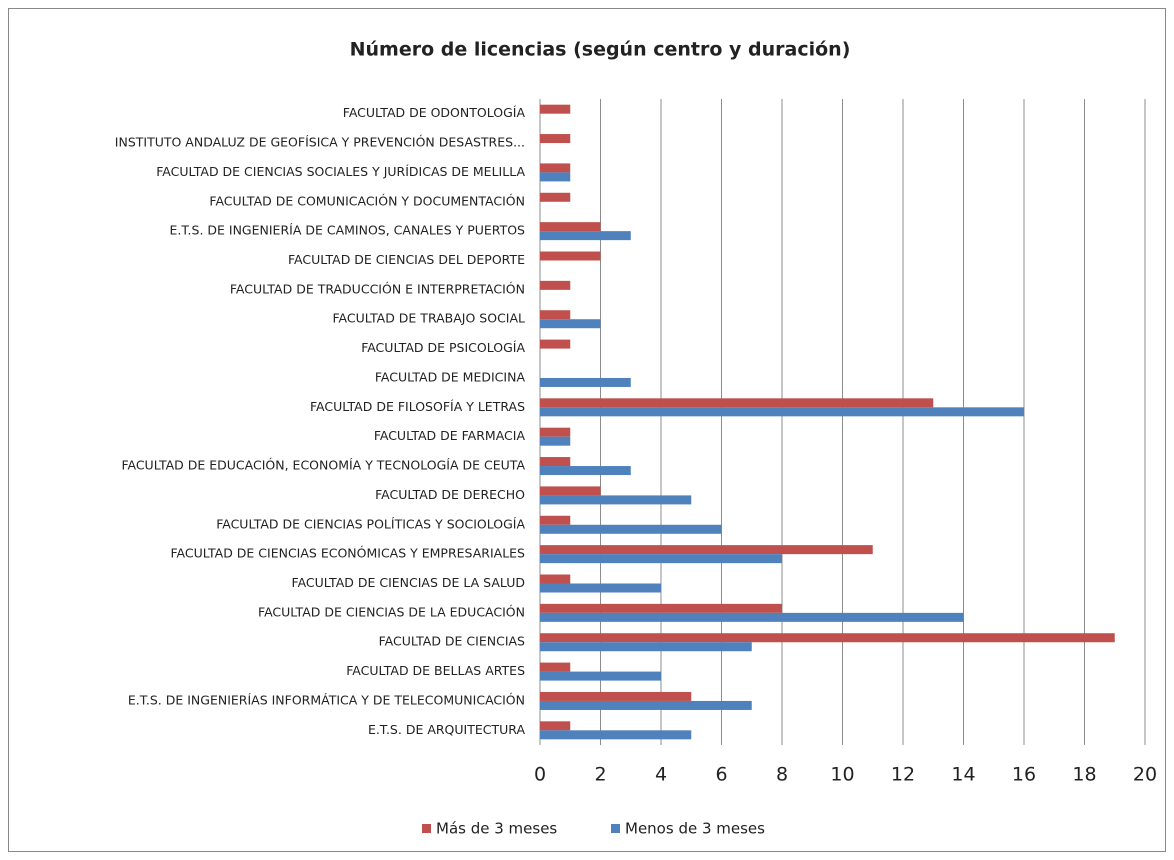  Describe the element at coordinates (417, 406) in the screenshot. I see `y-tick-label: FACULTAD DE FILOSOFÍA Y LETRAS` at that location.